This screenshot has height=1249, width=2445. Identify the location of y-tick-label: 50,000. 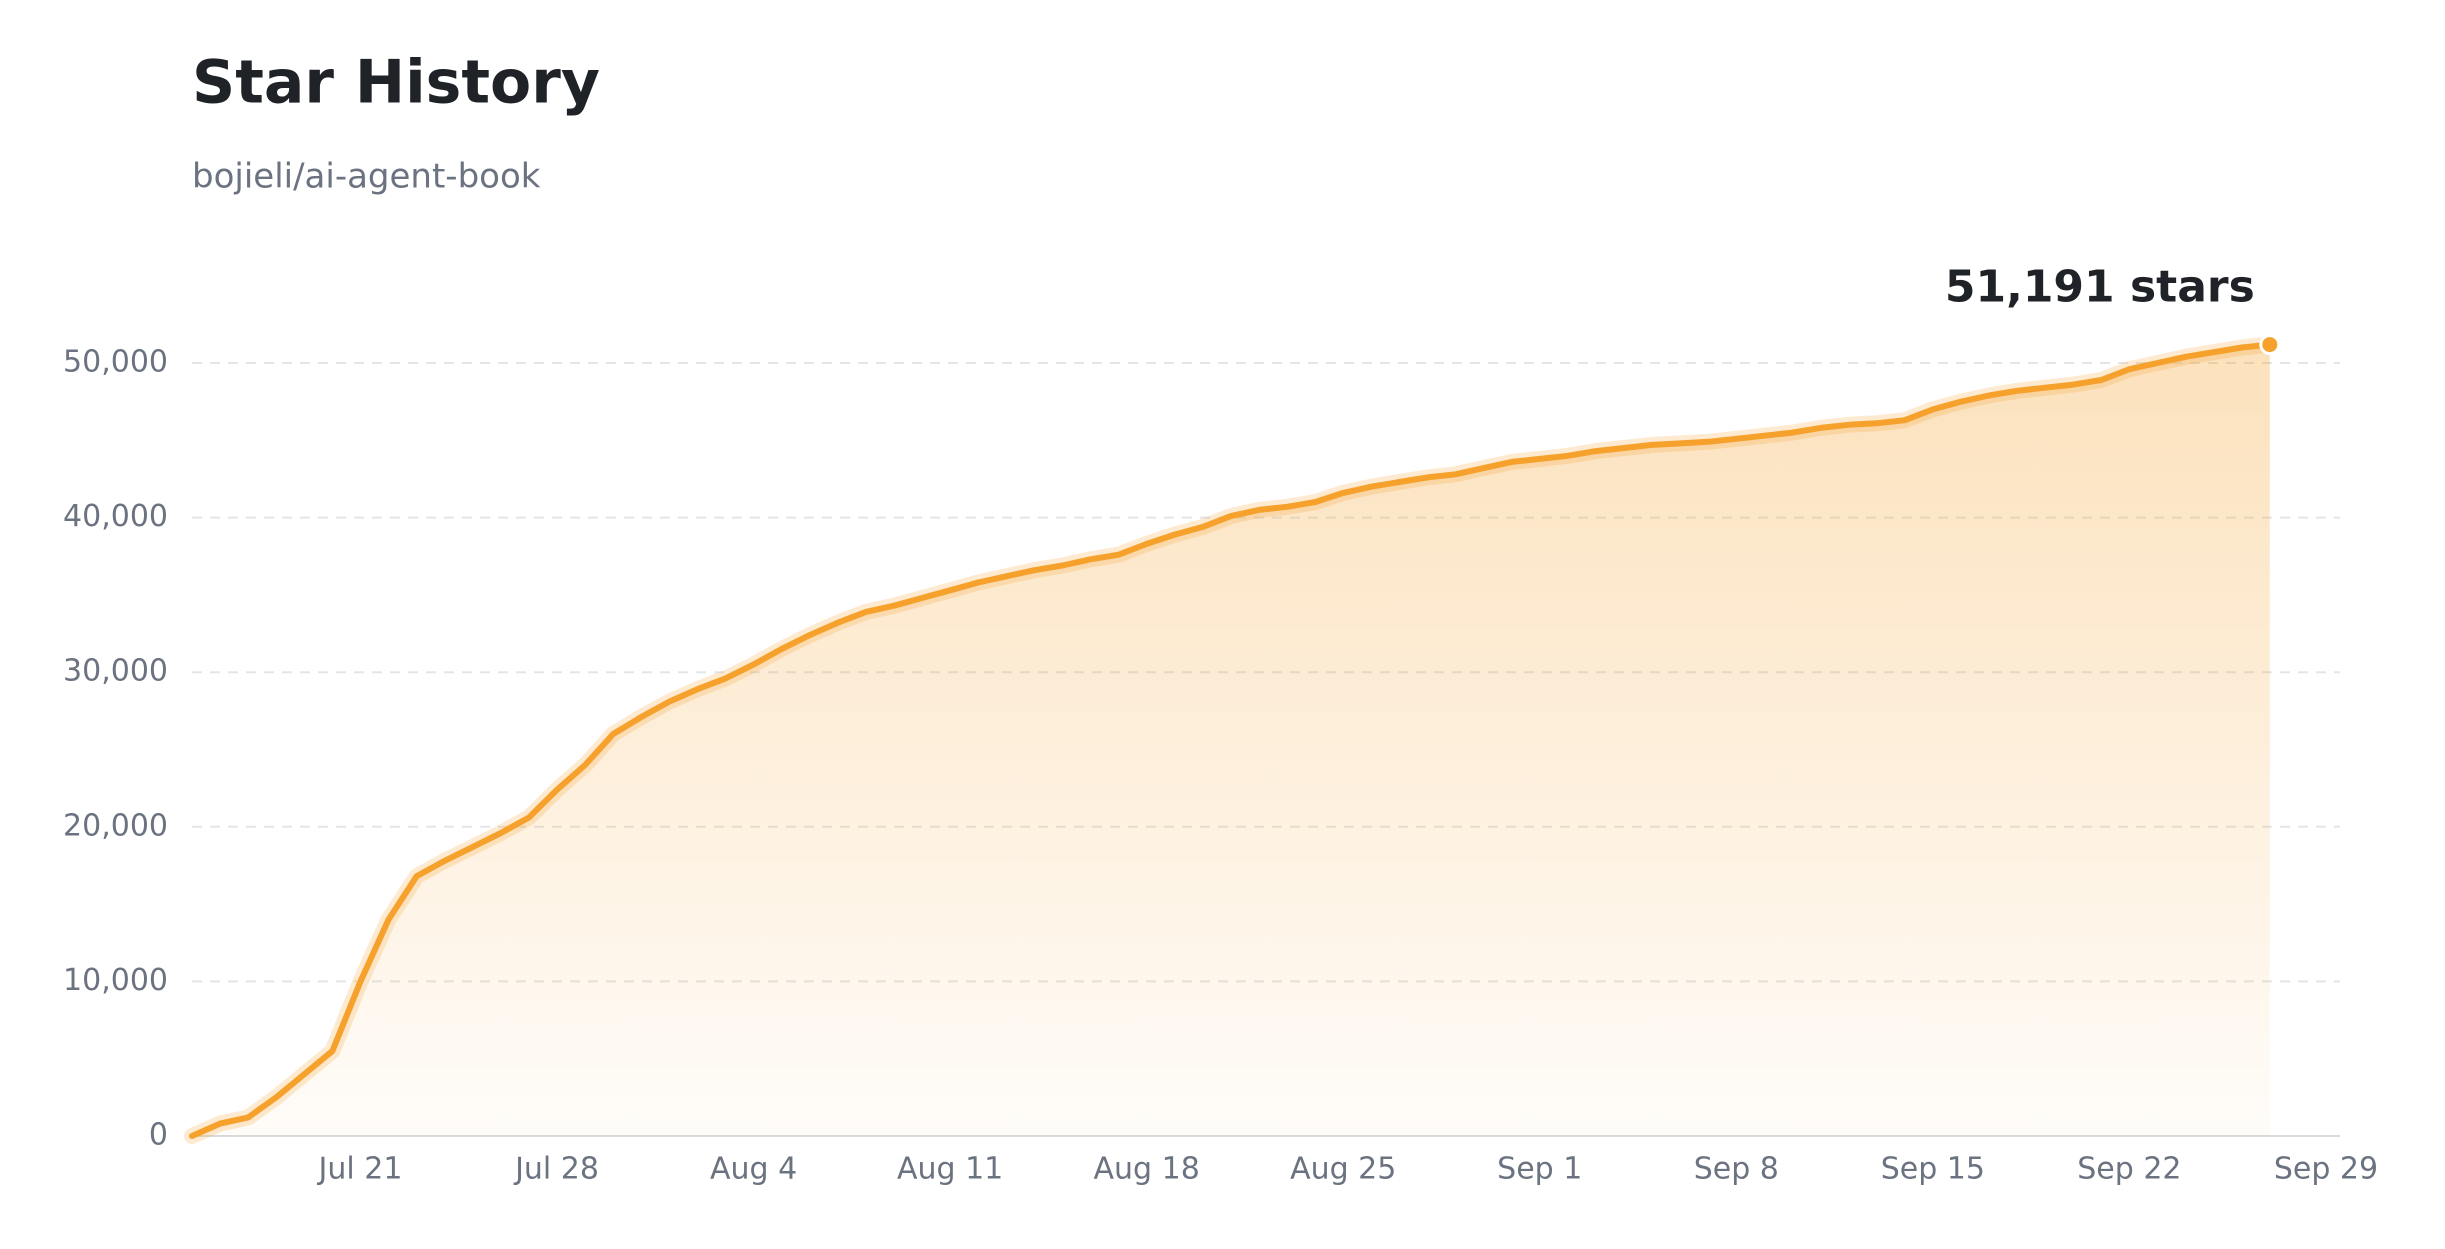
(115, 362).